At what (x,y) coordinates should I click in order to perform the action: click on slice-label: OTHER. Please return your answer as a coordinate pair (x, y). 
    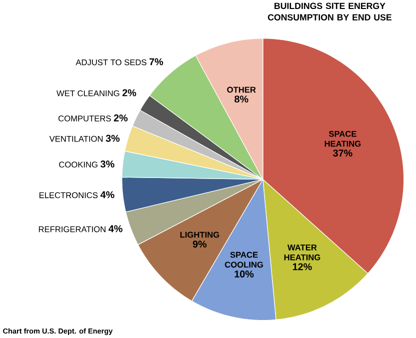
    Looking at the image, I should click on (241, 89).